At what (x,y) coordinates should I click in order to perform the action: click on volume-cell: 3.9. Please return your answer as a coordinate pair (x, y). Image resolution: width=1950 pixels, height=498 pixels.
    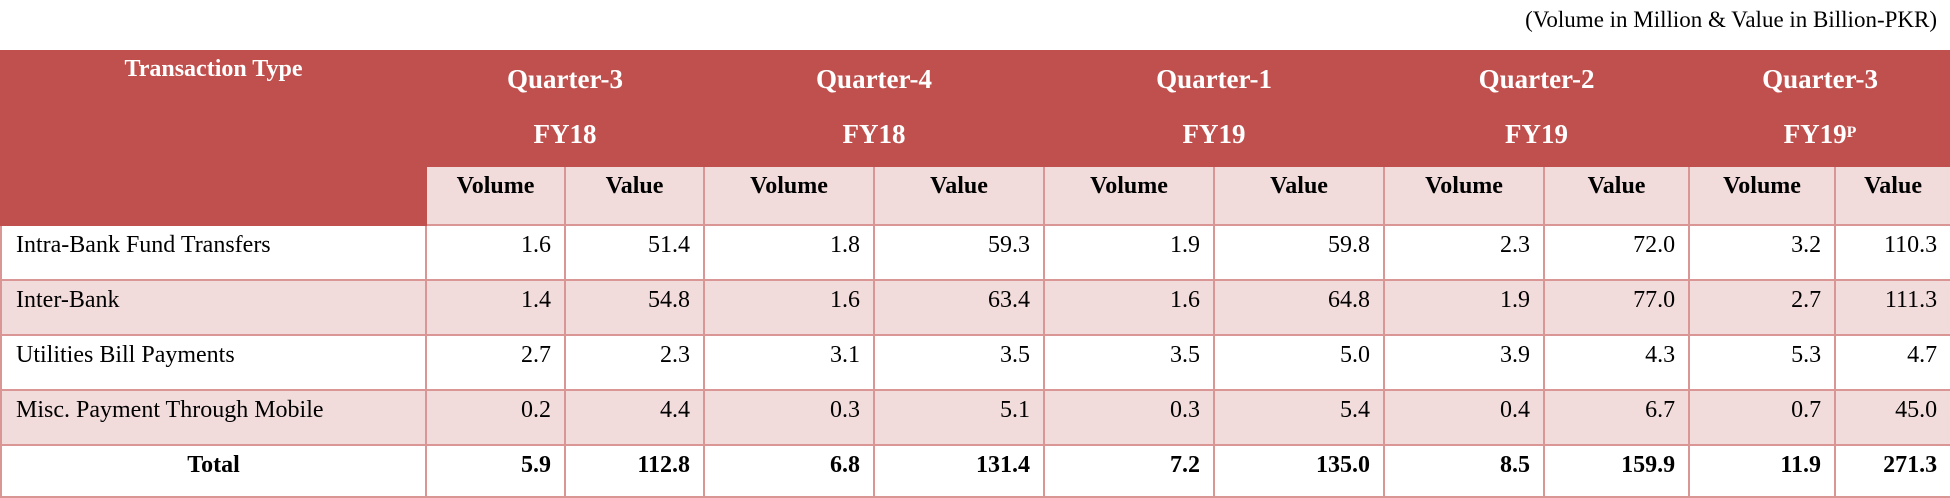
    Looking at the image, I should click on (1464, 362).